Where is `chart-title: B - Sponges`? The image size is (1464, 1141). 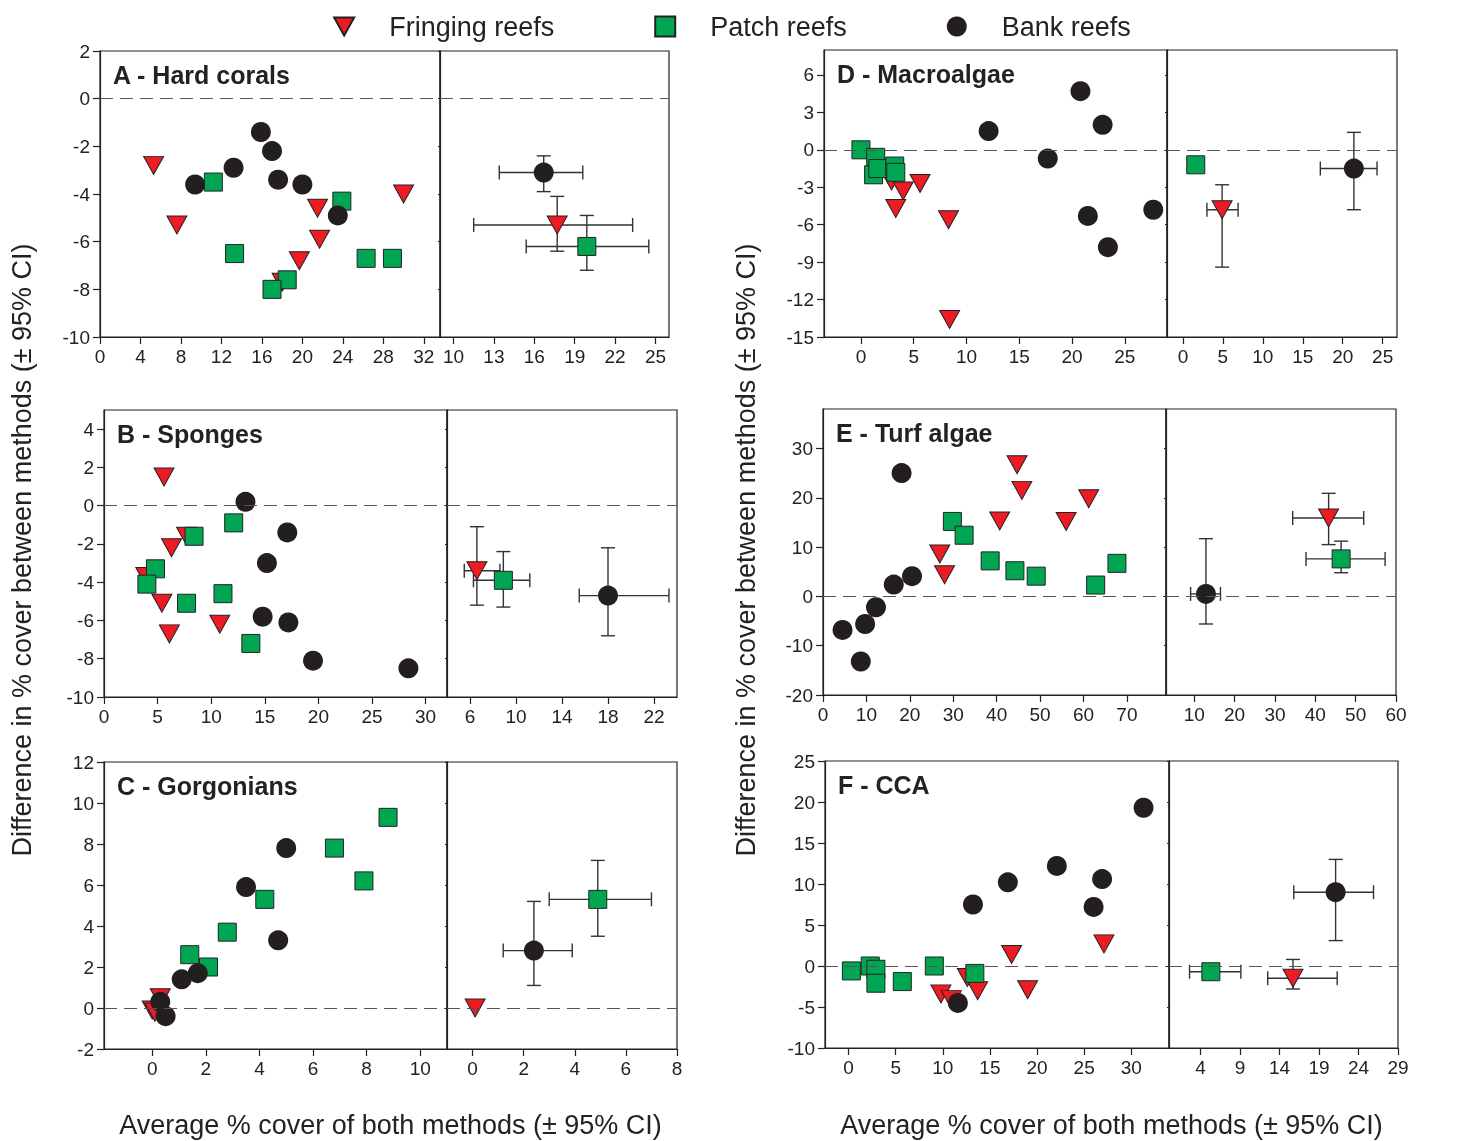 chart-title: B - Sponges is located at coordinates (190, 433).